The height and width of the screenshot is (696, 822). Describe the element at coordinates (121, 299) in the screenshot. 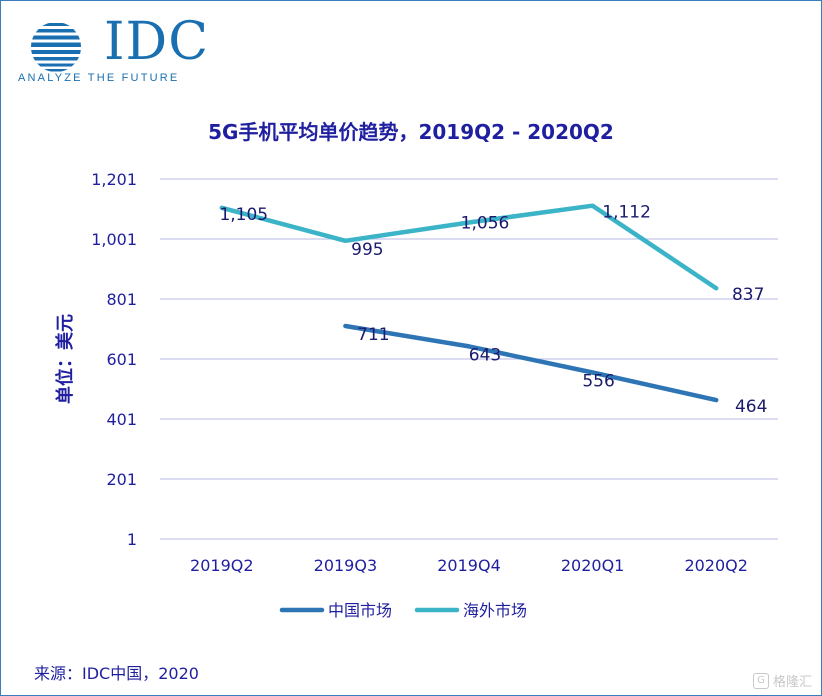

I see `y-tick-label: 801` at that location.